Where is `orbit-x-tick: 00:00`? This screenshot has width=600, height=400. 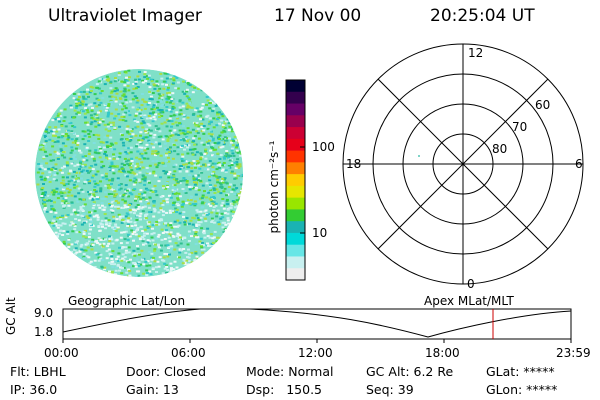 orbit-x-tick: 00:00 is located at coordinates (61, 353).